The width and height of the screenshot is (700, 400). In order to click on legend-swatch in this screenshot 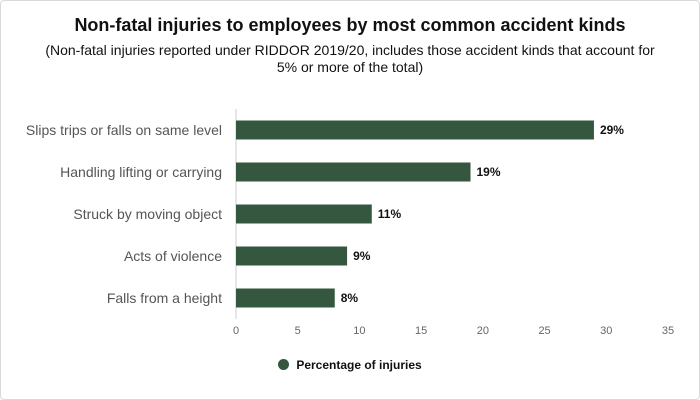, I will do `click(284, 364)`.